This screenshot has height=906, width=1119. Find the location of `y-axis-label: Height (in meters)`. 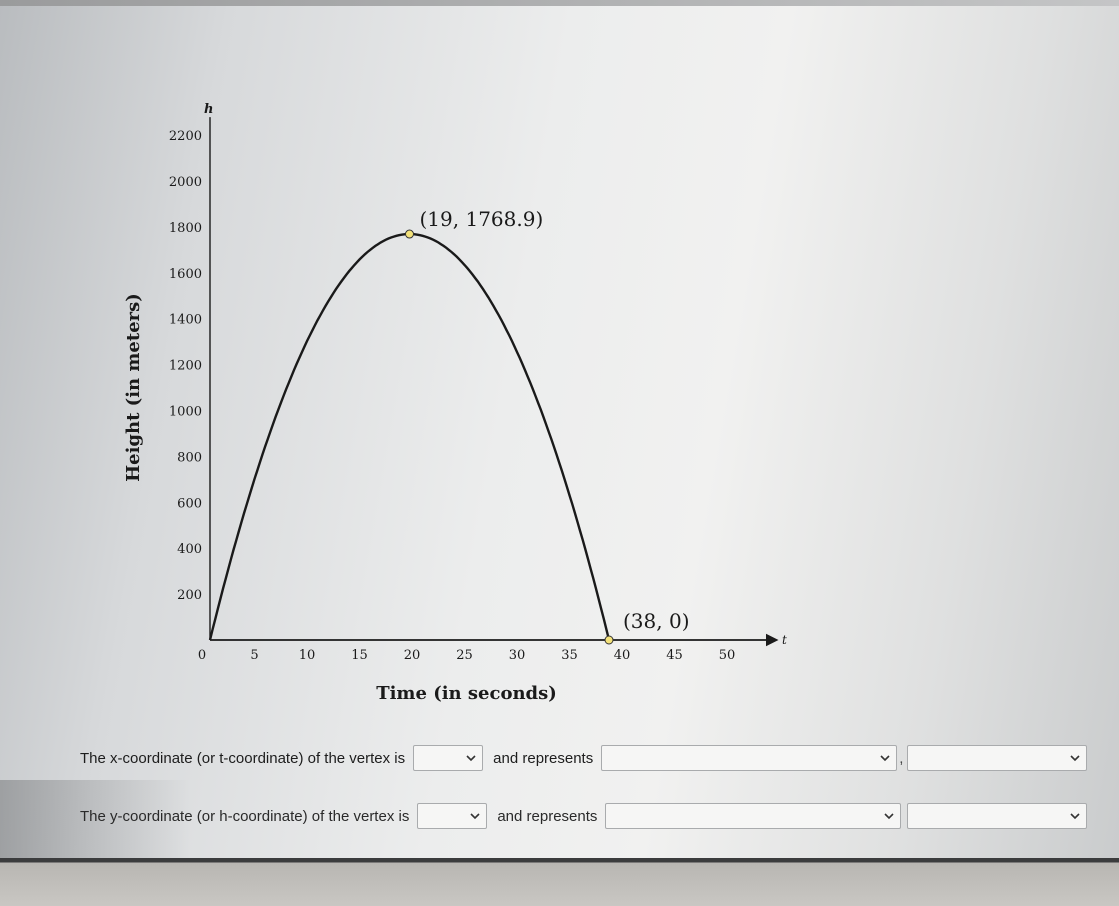

y-axis-label: Height (in meters) is located at coordinates (133, 387).